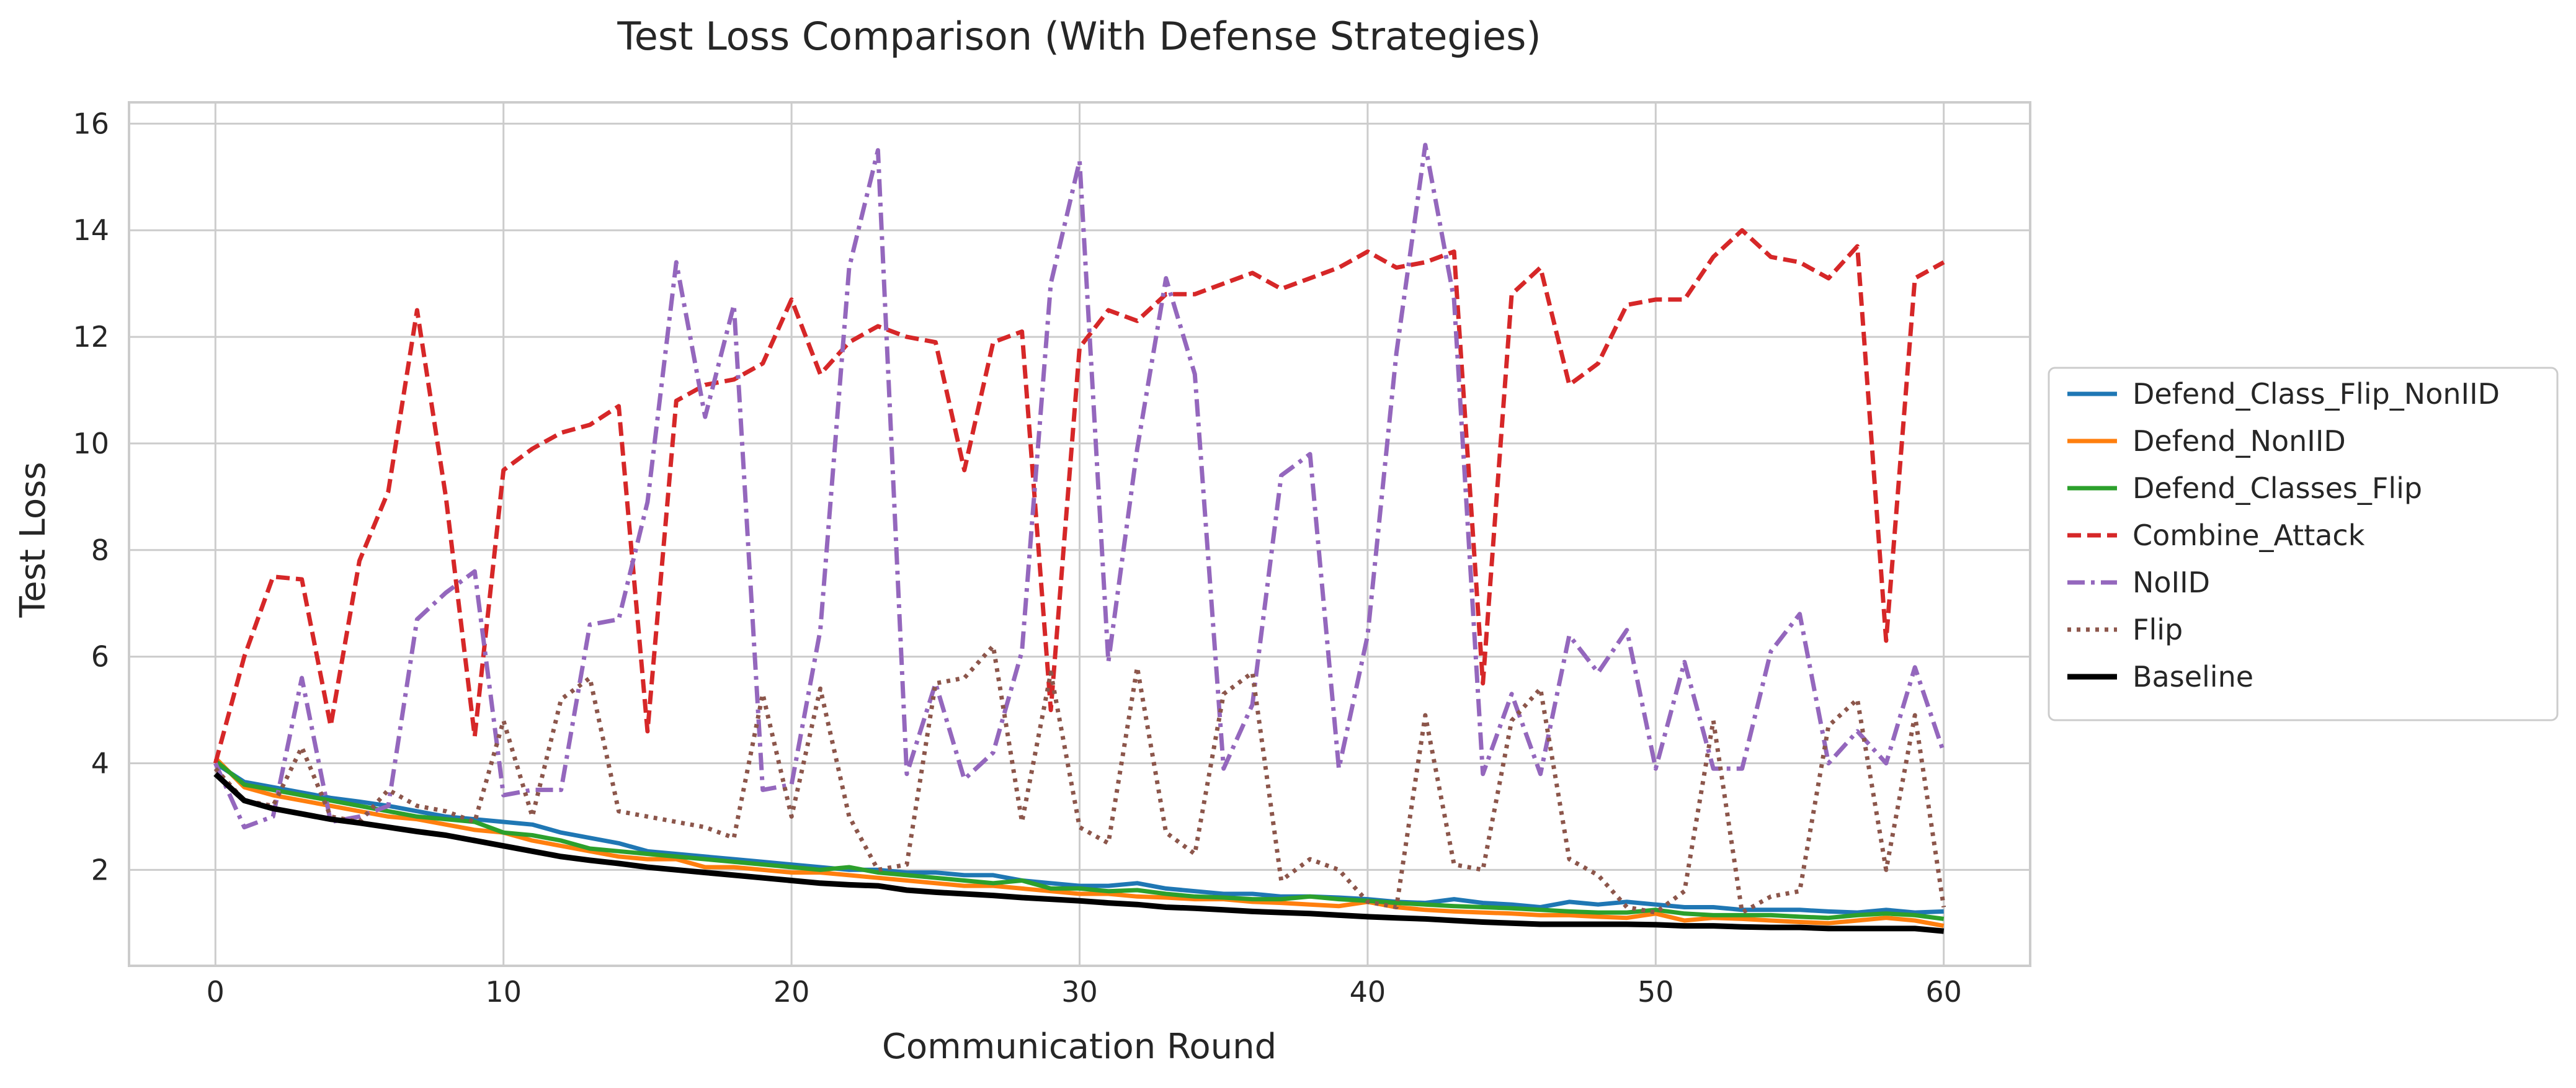 Image resolution: width=2576 pixels, height=1088 pixels. Describe the element at coordinates (2249, 535) in the screenshot. I see `legend-label: Combine_Attack` at that location.